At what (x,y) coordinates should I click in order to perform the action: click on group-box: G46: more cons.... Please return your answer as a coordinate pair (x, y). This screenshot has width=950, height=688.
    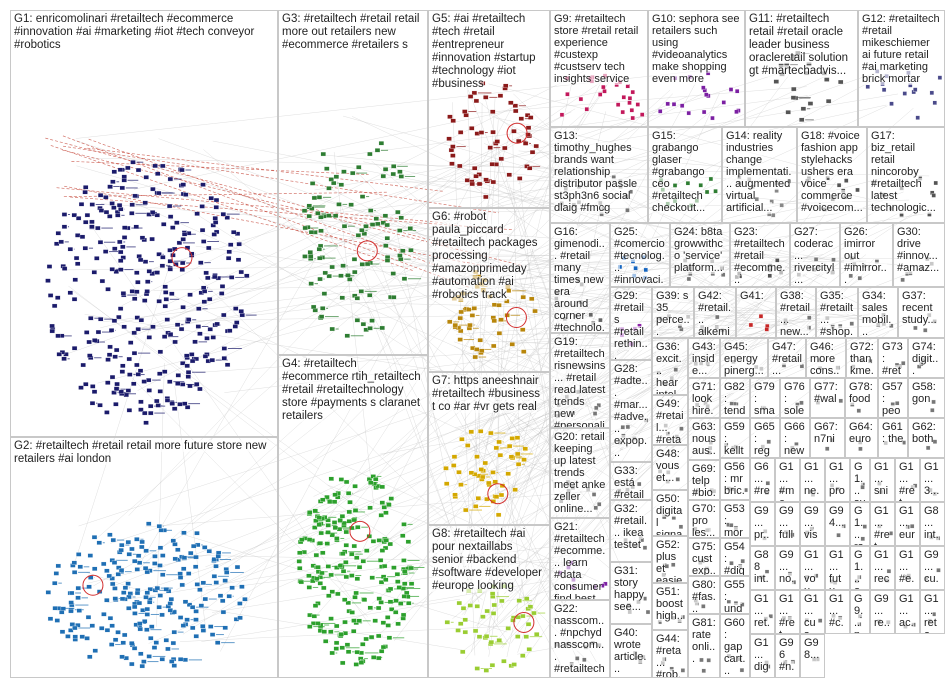
    Looking at the image, I should click on (826, 358).